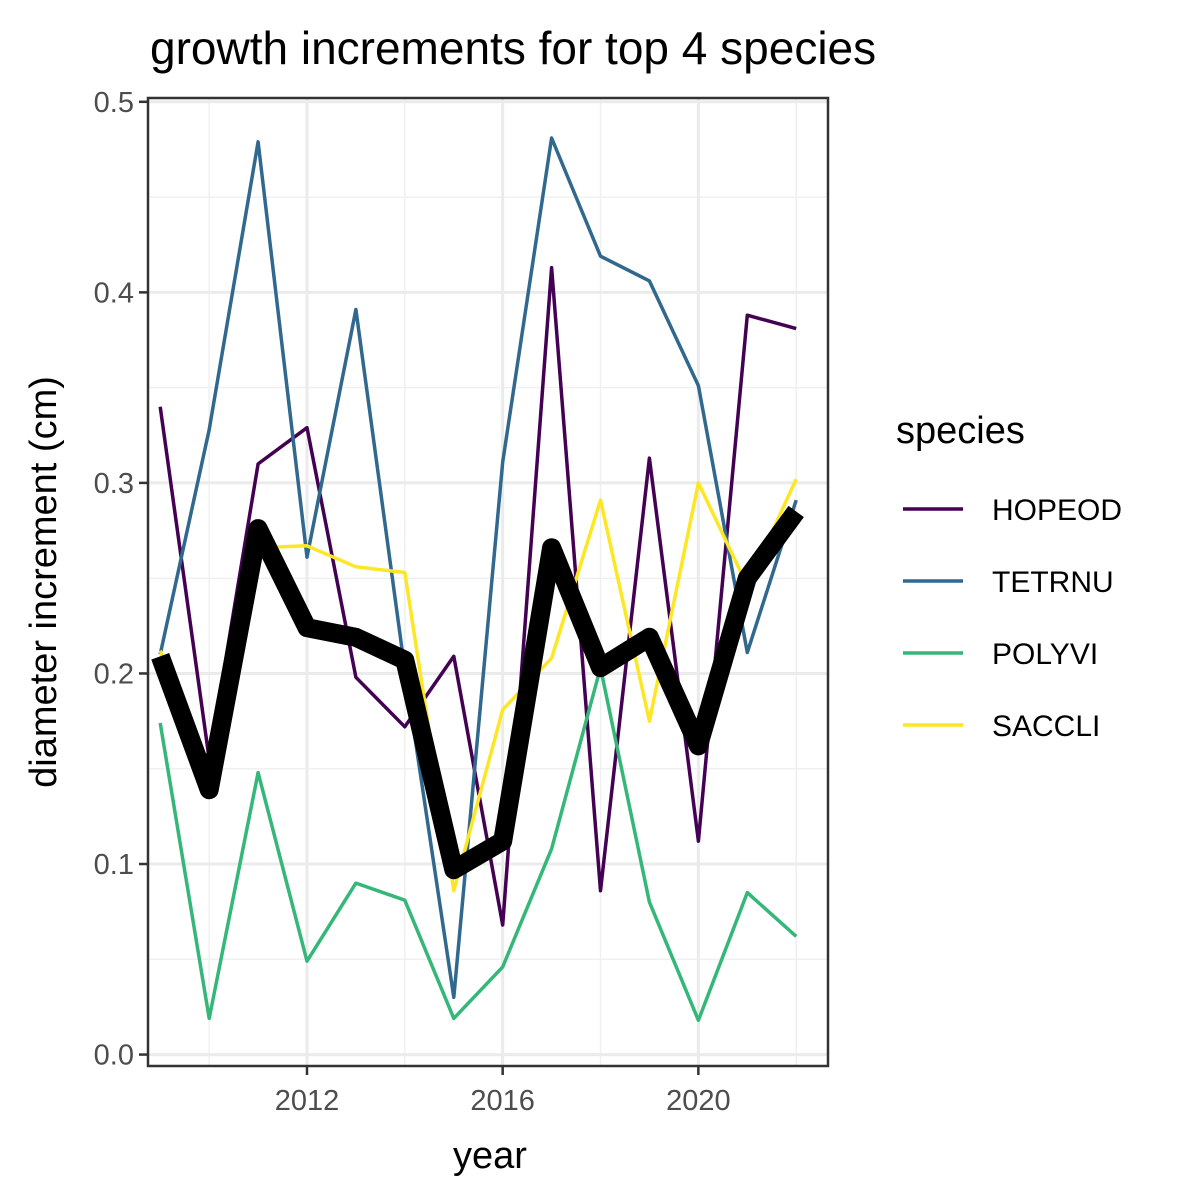 The width and height of the screenshot is (1200, 1200). What do you see at coordinates (1045, 654) in the screenshot?
I see `legend-label-polyvi: POLYVI` at bounding box center [1045, 654].